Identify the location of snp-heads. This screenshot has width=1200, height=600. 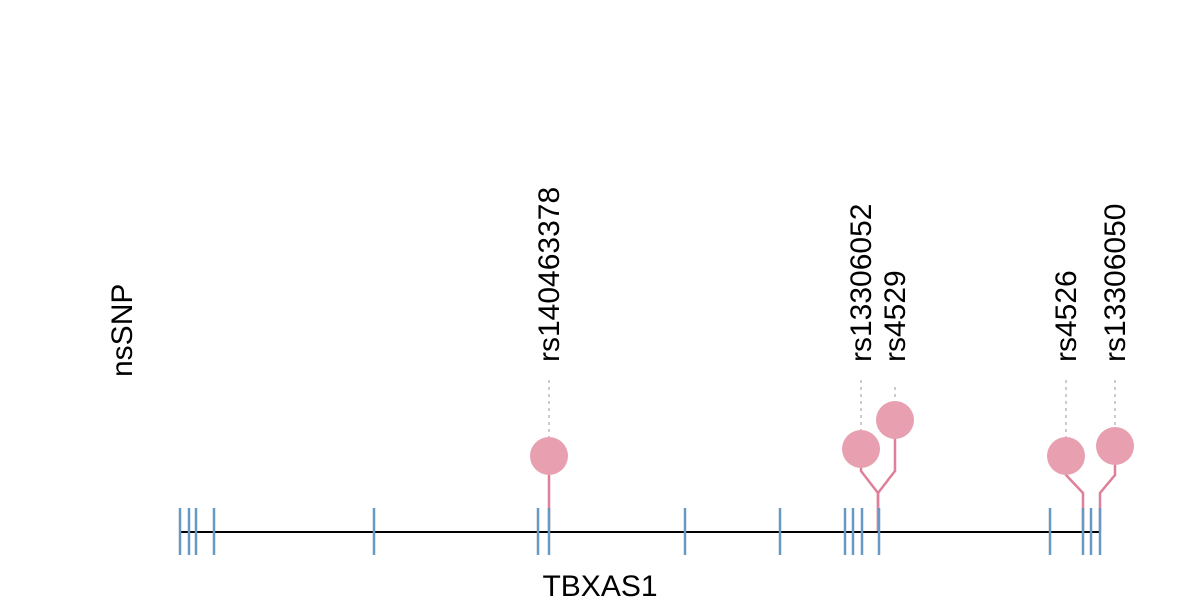
(832, 438).